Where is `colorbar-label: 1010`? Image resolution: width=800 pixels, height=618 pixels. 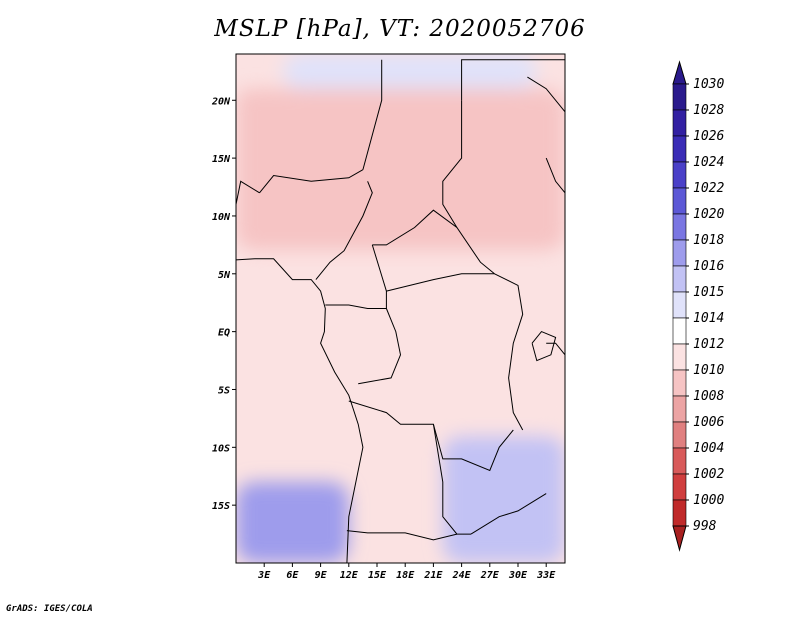 colorbar-label: 1010 is located at coordinates (708, 370).